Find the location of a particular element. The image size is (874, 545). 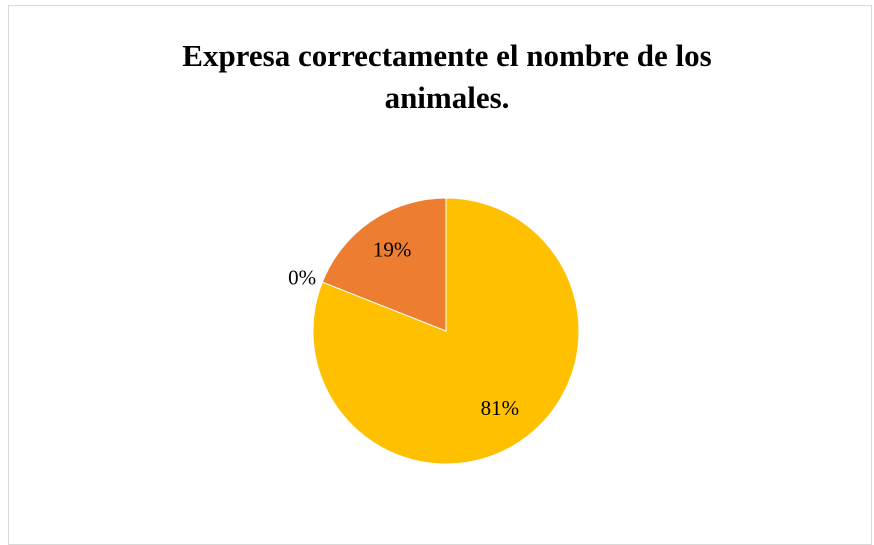

data-label: 19% is located at coordinates (392, 250).